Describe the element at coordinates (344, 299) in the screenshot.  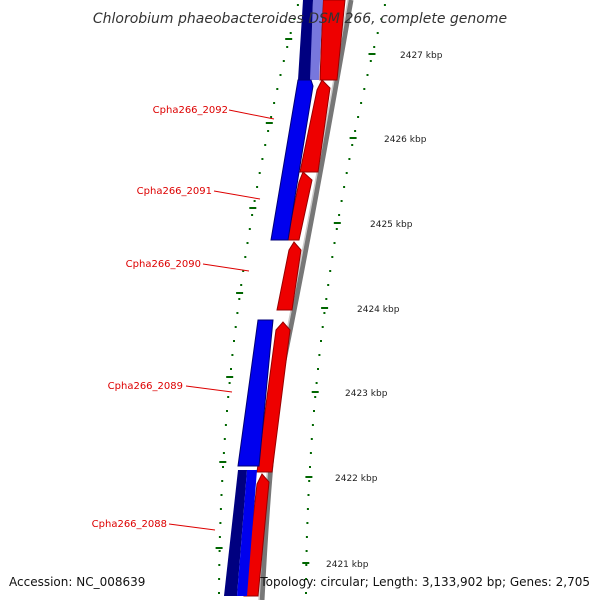
I see `scale-dotted-arc` at that location.